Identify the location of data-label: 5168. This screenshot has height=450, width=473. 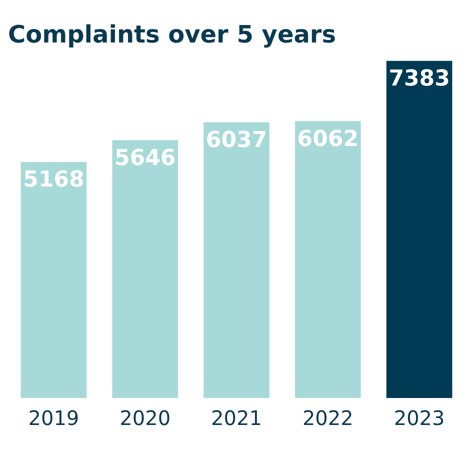
(53, 180).